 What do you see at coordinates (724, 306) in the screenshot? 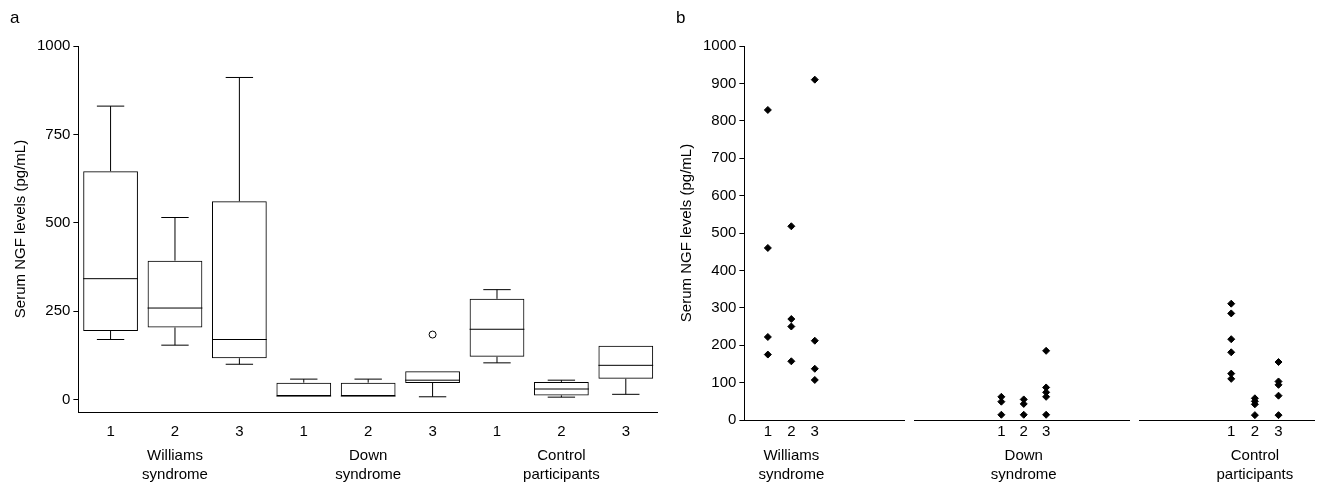
I see `y-tick-label: 300` at bounding box center [724, 306].